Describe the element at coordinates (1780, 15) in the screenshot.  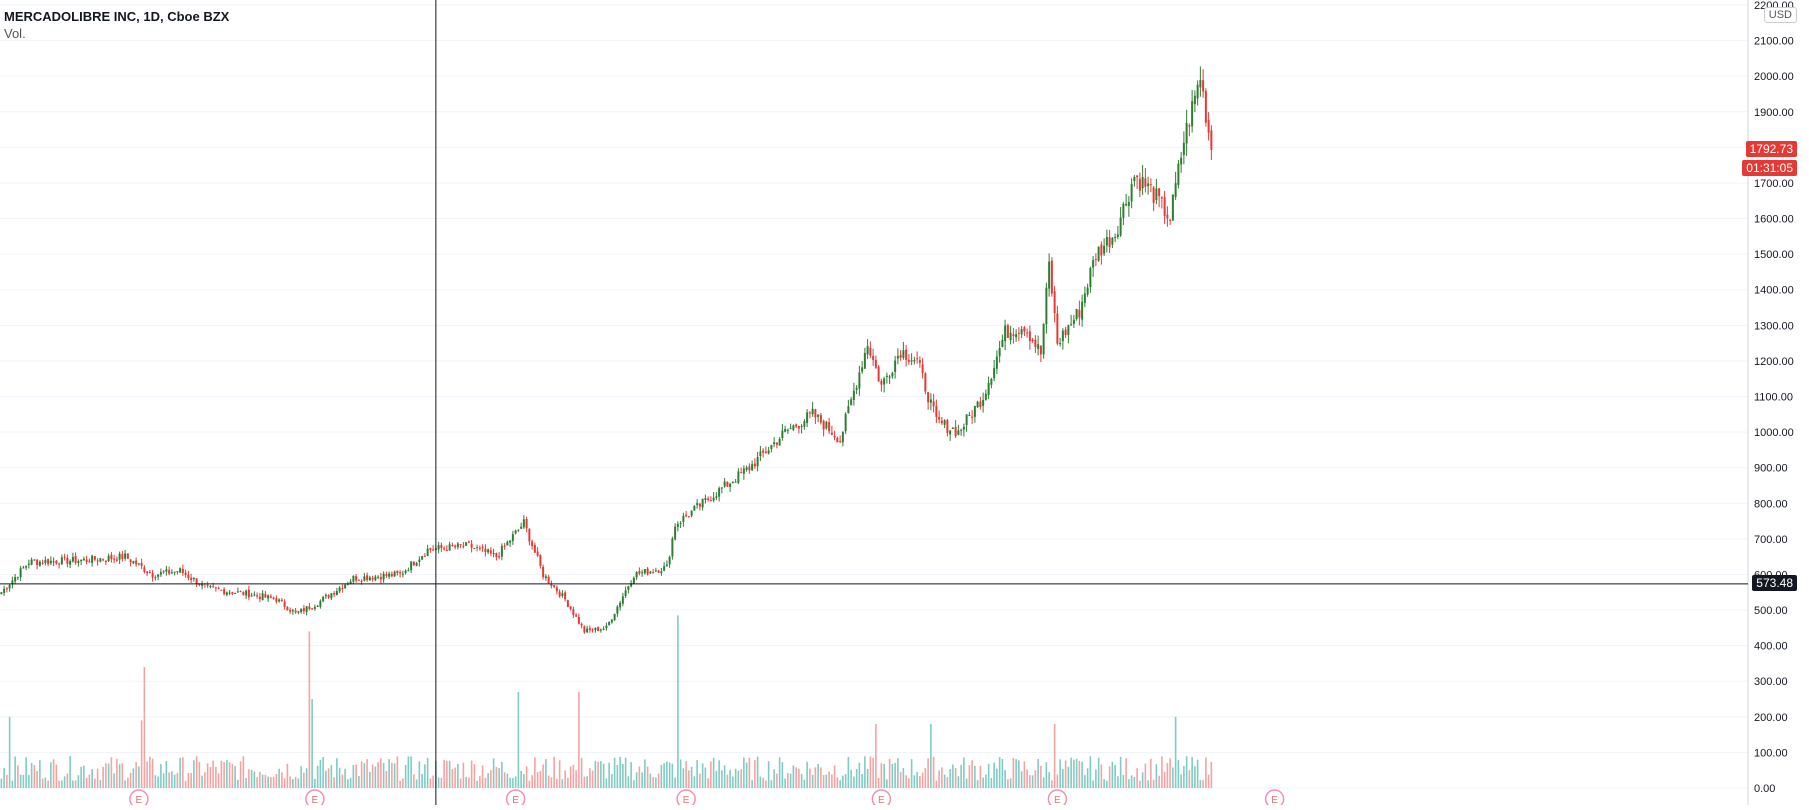
I see `currency-button: USD` at that location.